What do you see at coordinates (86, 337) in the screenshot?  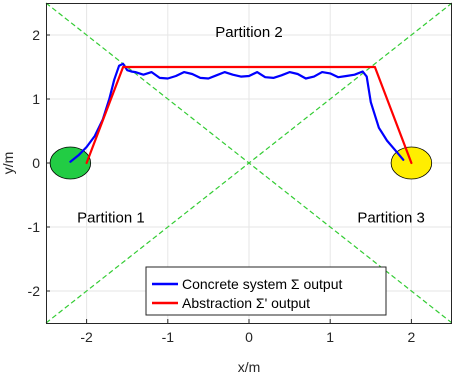 I see `x-tick-label: -2` at bounding box center [86, 337].